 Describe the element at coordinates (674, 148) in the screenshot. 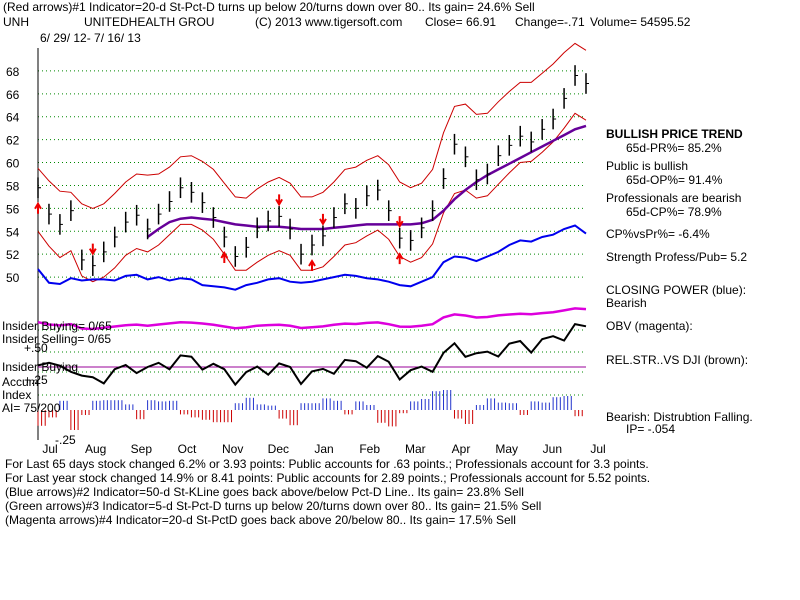

I see `pr-value: 65d-PR%= 85.2%` at that location.